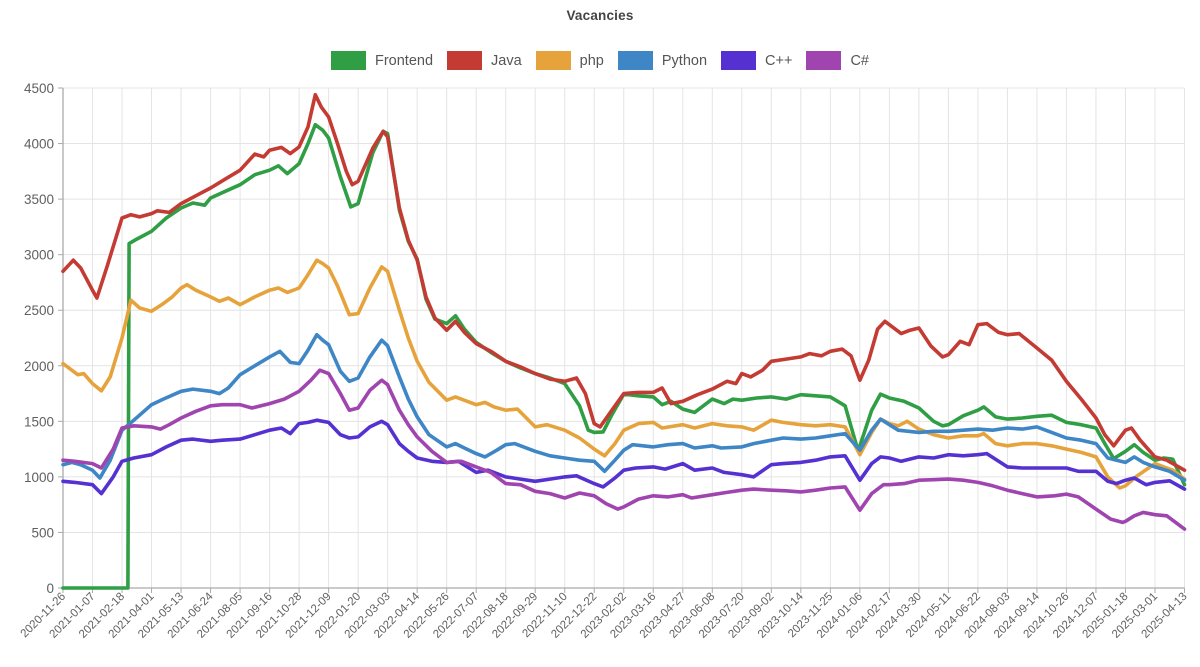 The width and height of the screenshot is (1200, 667). I want to click on y-tick-label: 2000, so click(39, 366).